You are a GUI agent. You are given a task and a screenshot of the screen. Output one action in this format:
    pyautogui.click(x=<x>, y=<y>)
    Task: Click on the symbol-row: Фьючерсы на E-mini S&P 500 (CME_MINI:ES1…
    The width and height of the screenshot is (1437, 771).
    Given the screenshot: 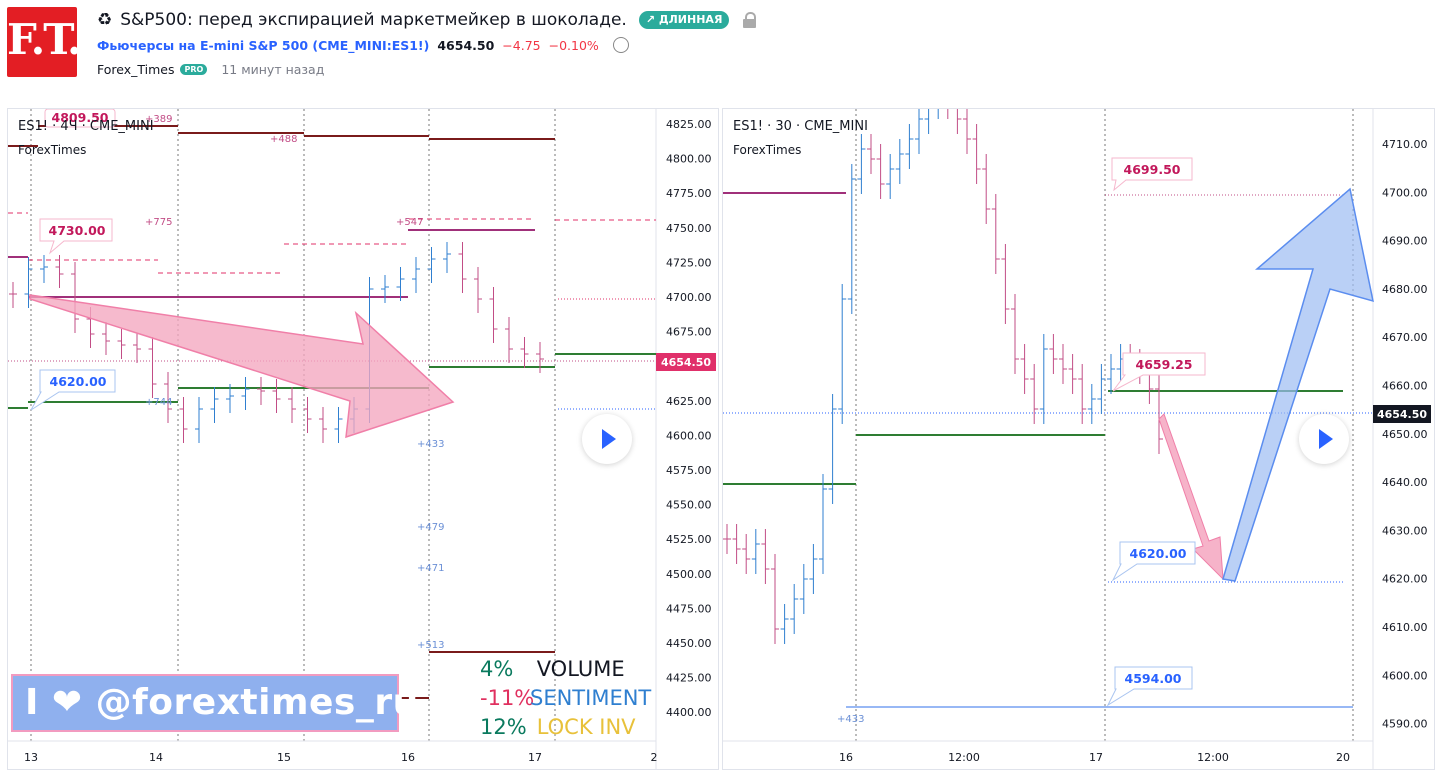 What is the action you would take?
    pyautogui.click(x=363, y=45)
    